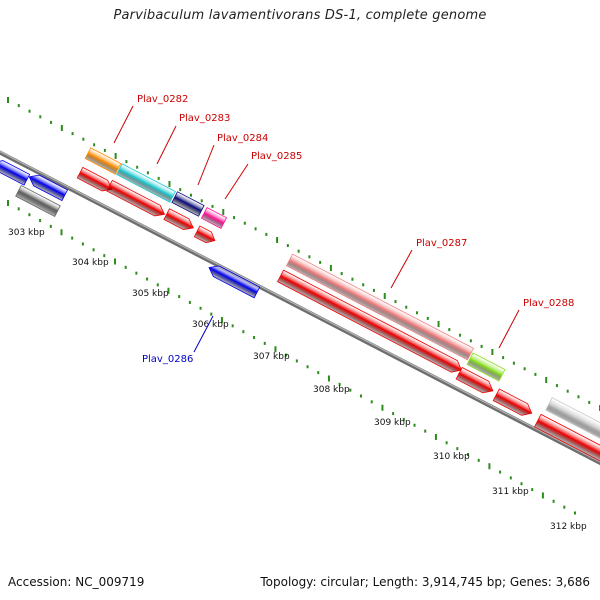  I want to click on ruler-tick-label: 311 kbp, so click(510, 492).